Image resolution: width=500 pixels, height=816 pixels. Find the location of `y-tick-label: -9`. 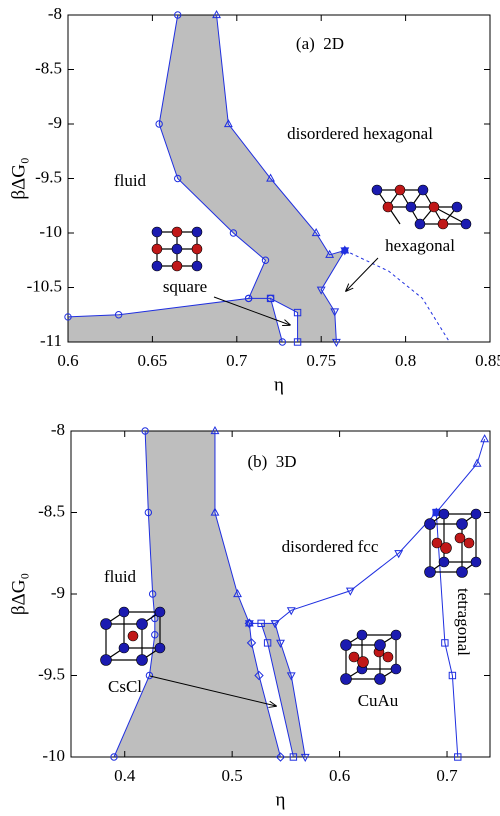

y-tick-label: -9 is located at coordinates (55, 122).